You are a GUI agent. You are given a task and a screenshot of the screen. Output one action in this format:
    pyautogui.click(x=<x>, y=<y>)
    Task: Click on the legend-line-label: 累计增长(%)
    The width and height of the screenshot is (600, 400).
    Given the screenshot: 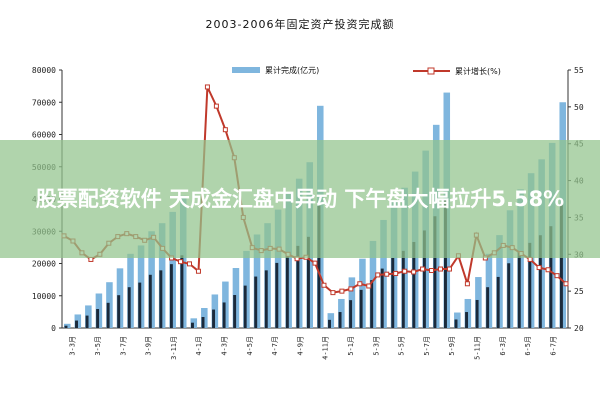 What is the action you would take?
    pyautogui.click(x=478, y=71)
    